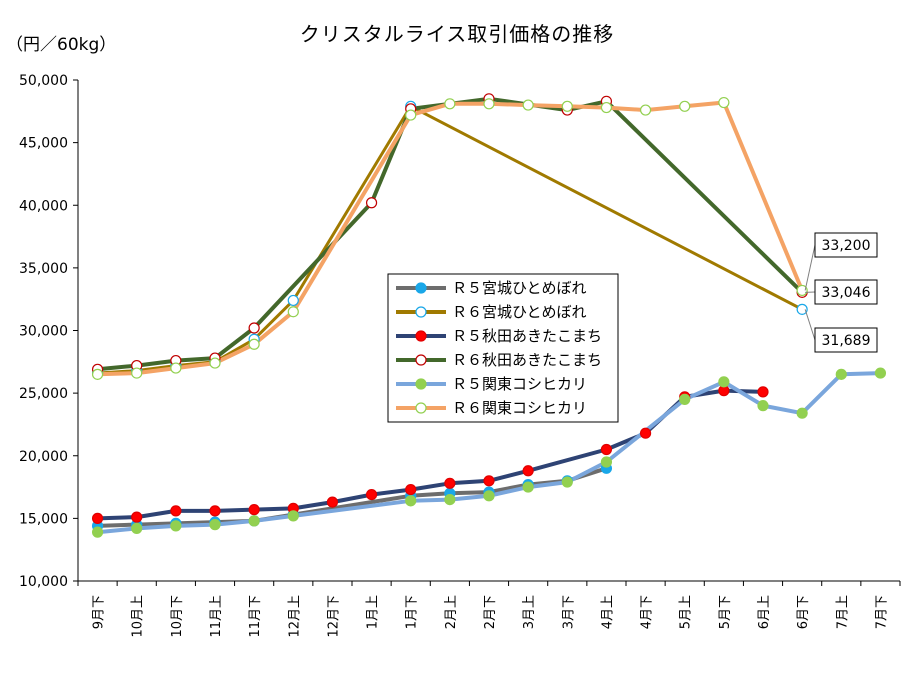 This screenshot has height=677, width=914. I want to click on y-tick-label: 45,000, so click(43, 144).